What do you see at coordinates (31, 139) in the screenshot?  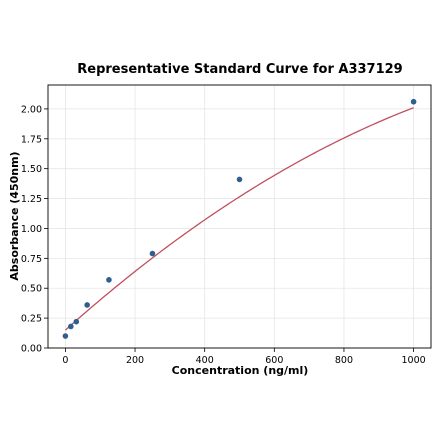 I see `y-tick-label: 1.75` at bounding box center [31, 139].